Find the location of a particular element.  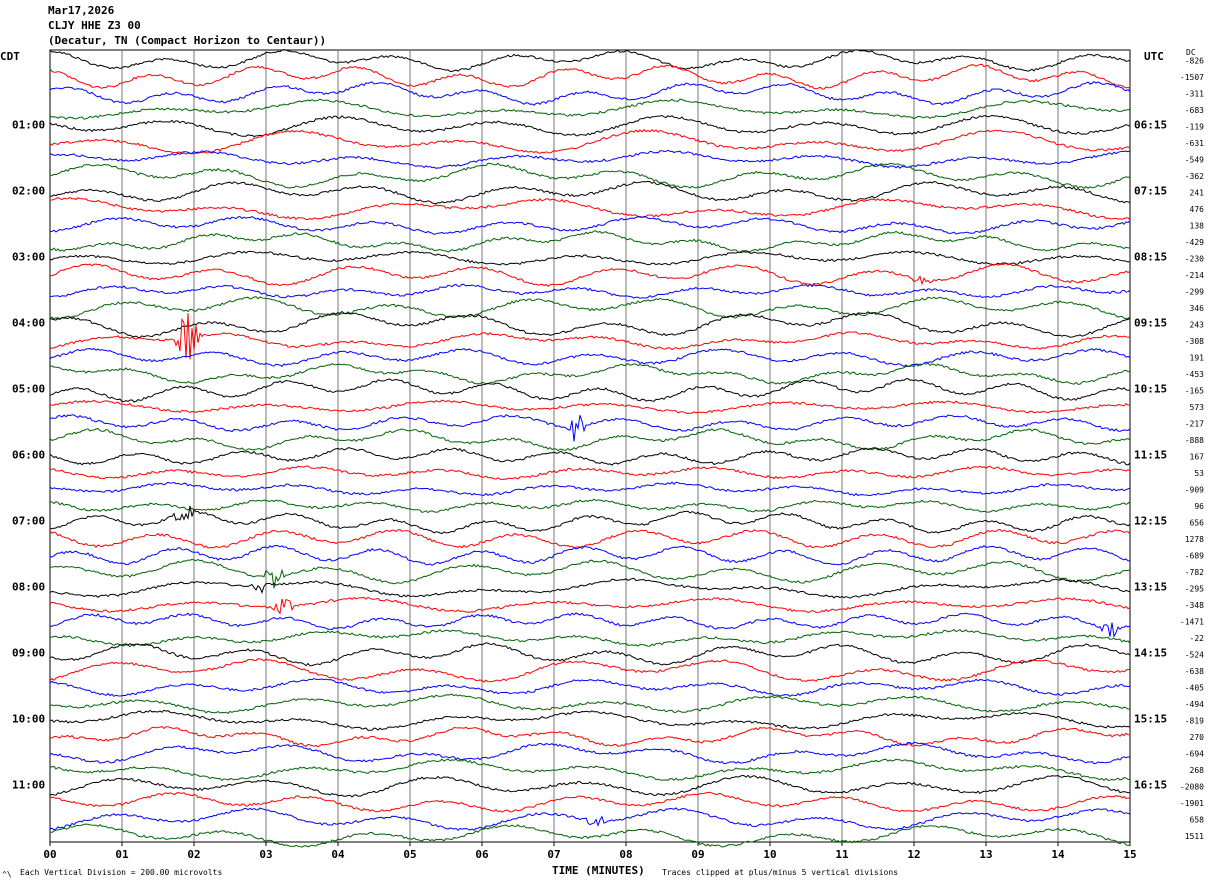

x-tick-label: 10 is located at coordinates (769, 854).